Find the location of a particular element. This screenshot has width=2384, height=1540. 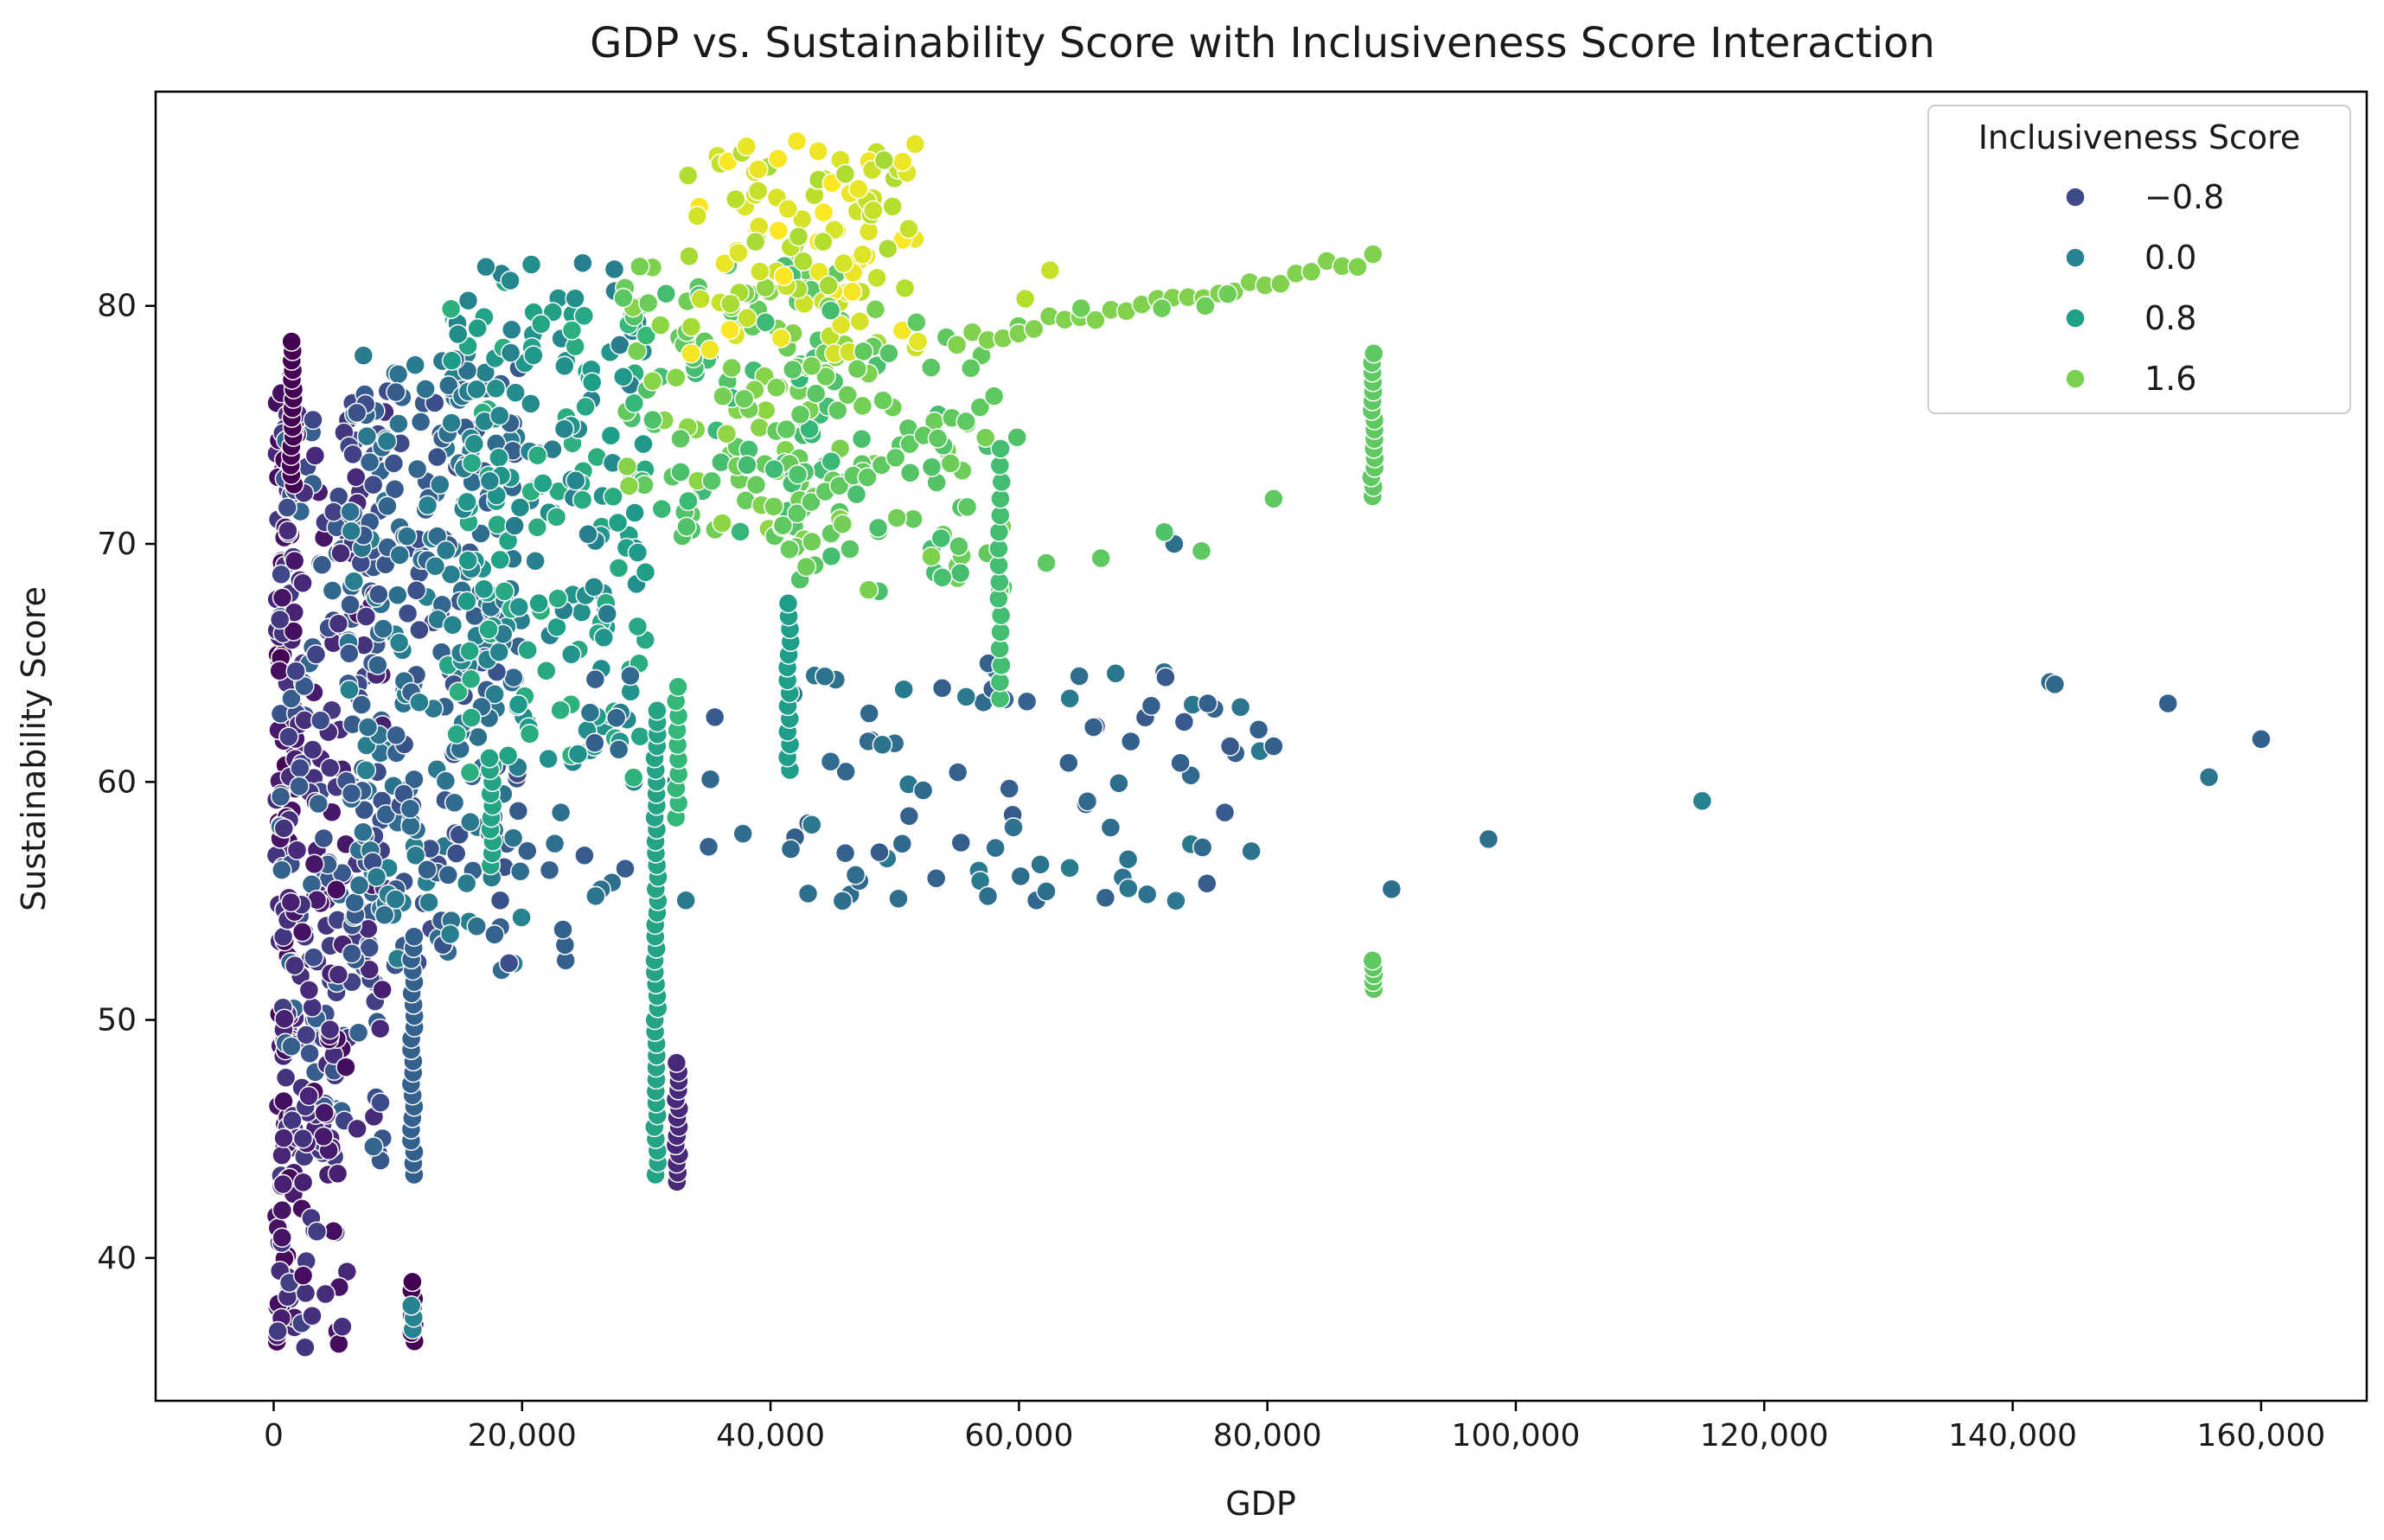

y-tick-label: 60 is located at coordinates (117, 782).